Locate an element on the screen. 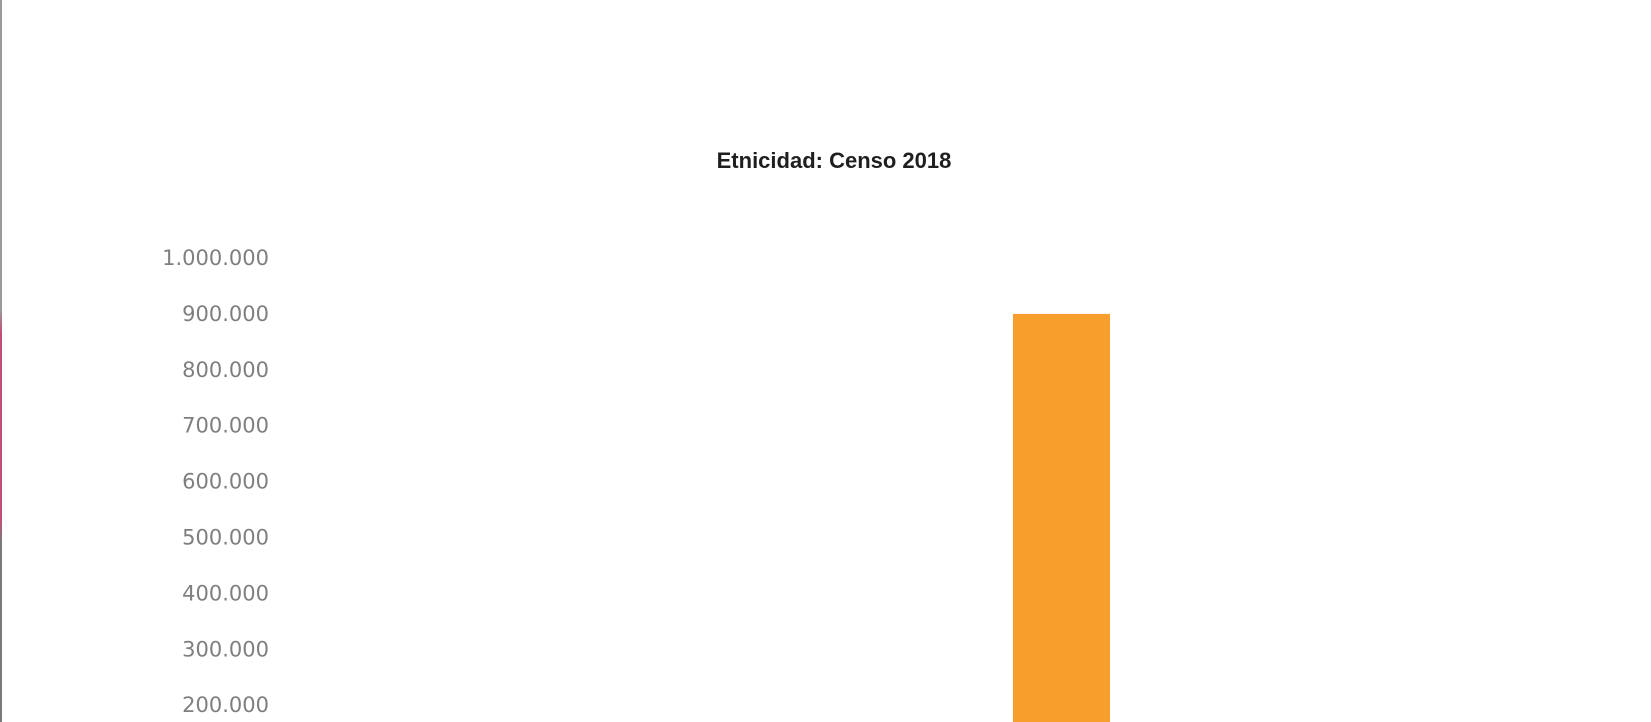 This screenshot has width=1651, height=722. y-tick-label: 900.000 is located at coordinates (225, 314).